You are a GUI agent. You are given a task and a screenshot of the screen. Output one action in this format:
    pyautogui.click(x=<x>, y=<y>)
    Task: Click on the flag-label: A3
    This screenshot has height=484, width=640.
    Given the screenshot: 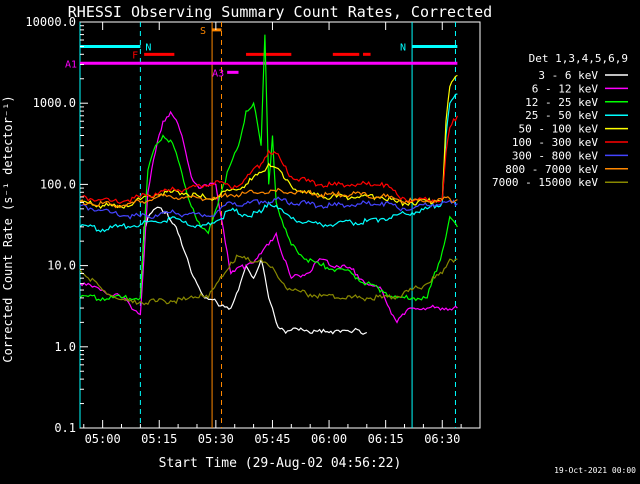 What is the action you would take?
    pyautogui.click(x=218, y=73)
    